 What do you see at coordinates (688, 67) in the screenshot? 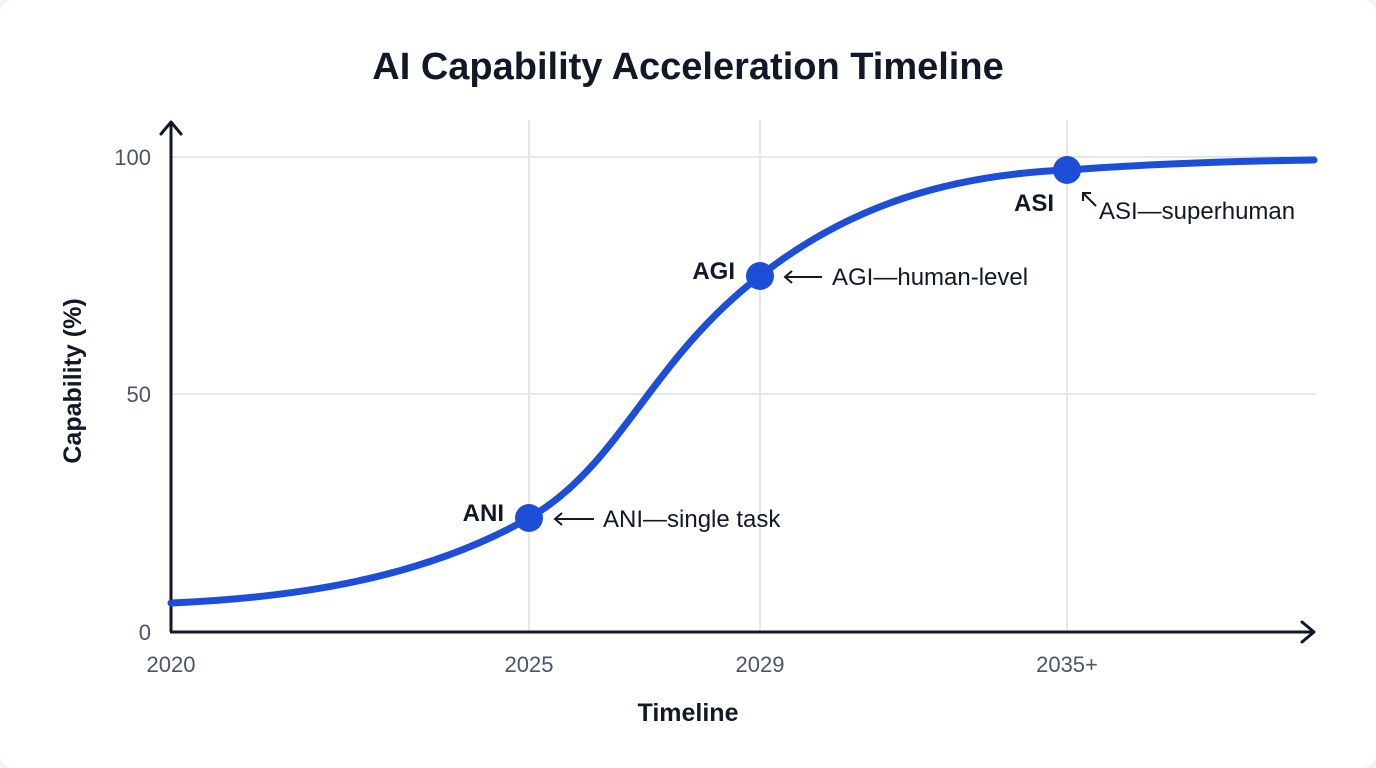
I see `chart-title: AI Capability Acceleration Timeline` at bounding box center [688, 67].